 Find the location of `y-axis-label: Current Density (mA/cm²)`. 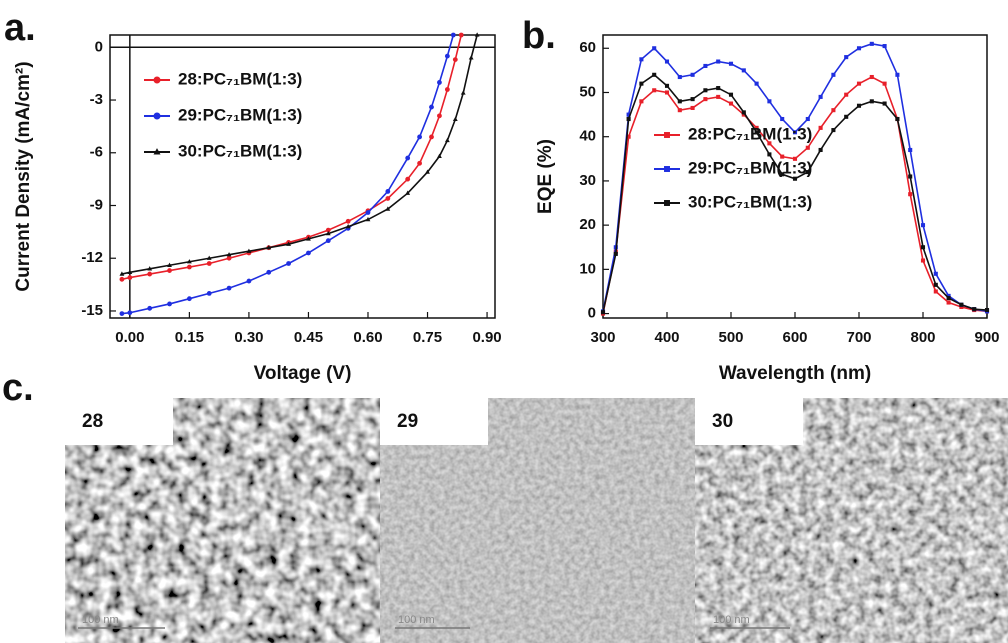

y-axis-label: Current Density (mA/cm²) is located at coordinates (23, 176).